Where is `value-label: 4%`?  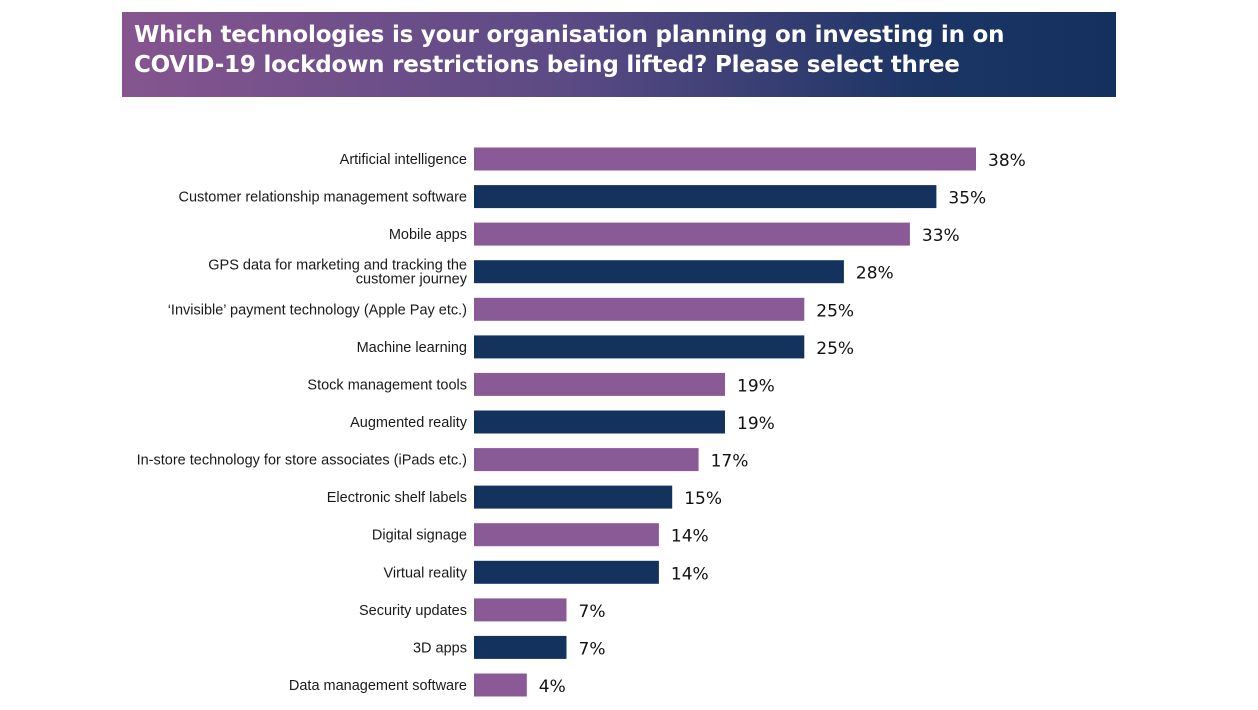
value-label: 4% is located at coordinates (552, 687).